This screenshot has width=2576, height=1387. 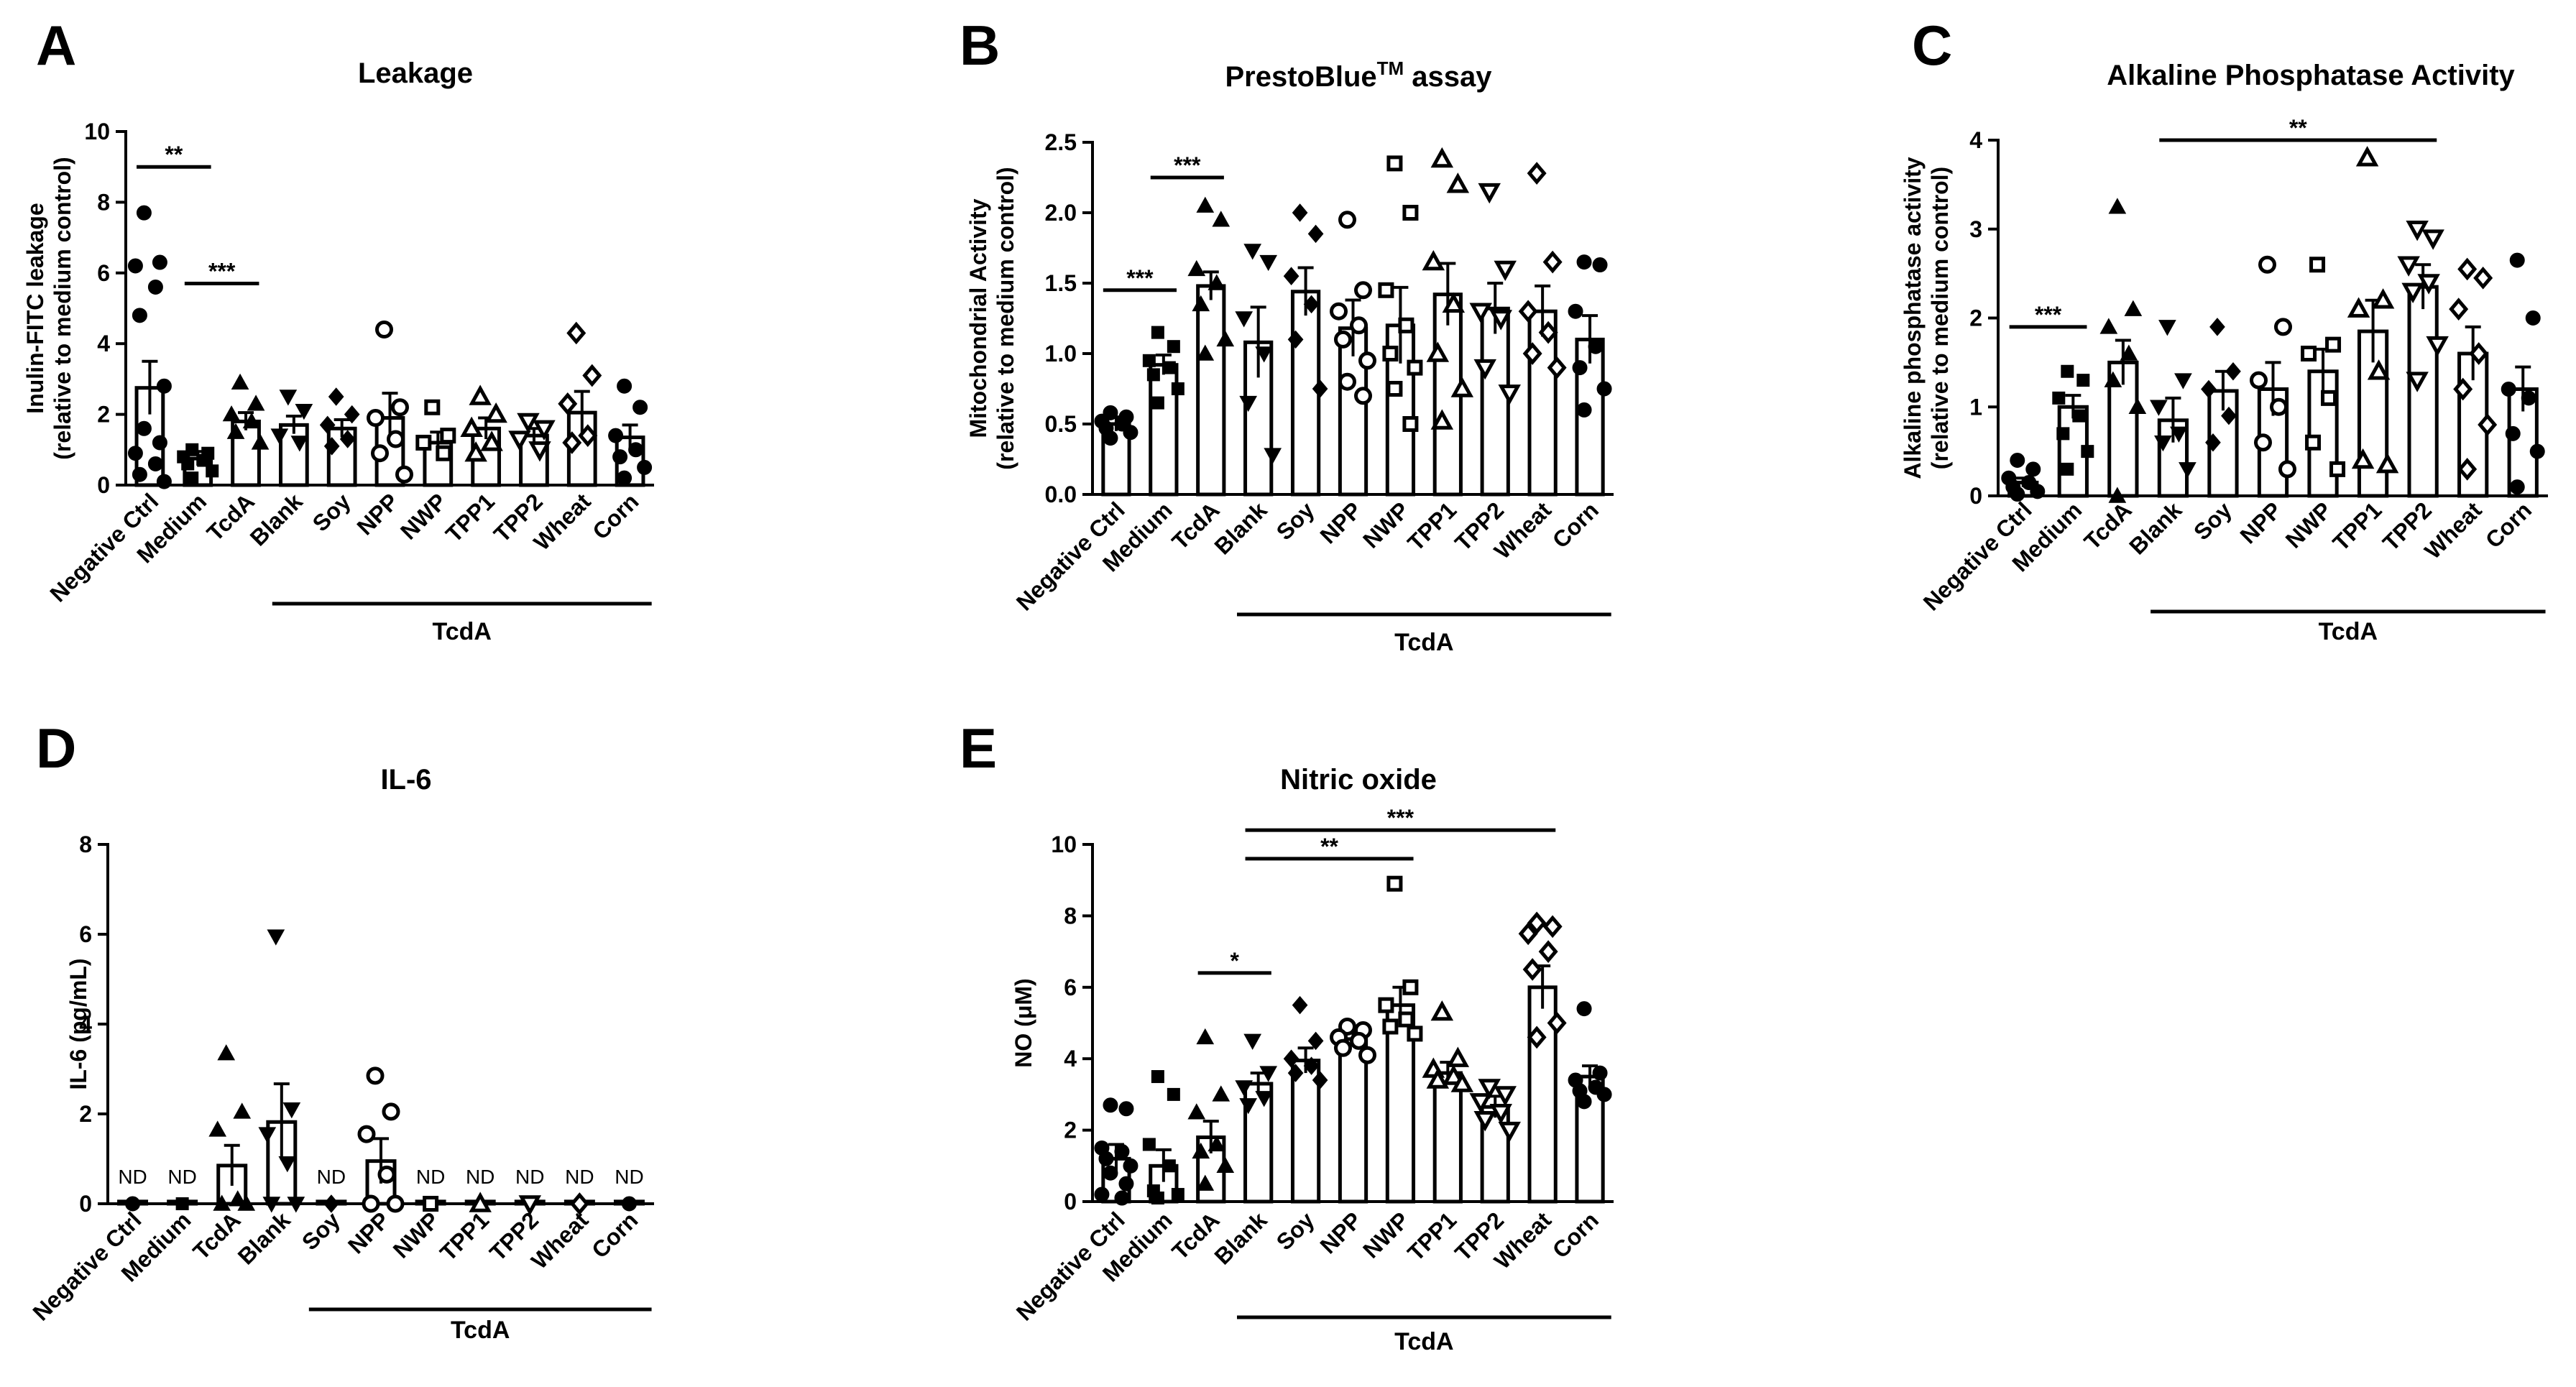 What do you see at coordinates (1975, 496) in the screenshot?
I see `y-tick-label: 0` at bounding box center [1975, 496].